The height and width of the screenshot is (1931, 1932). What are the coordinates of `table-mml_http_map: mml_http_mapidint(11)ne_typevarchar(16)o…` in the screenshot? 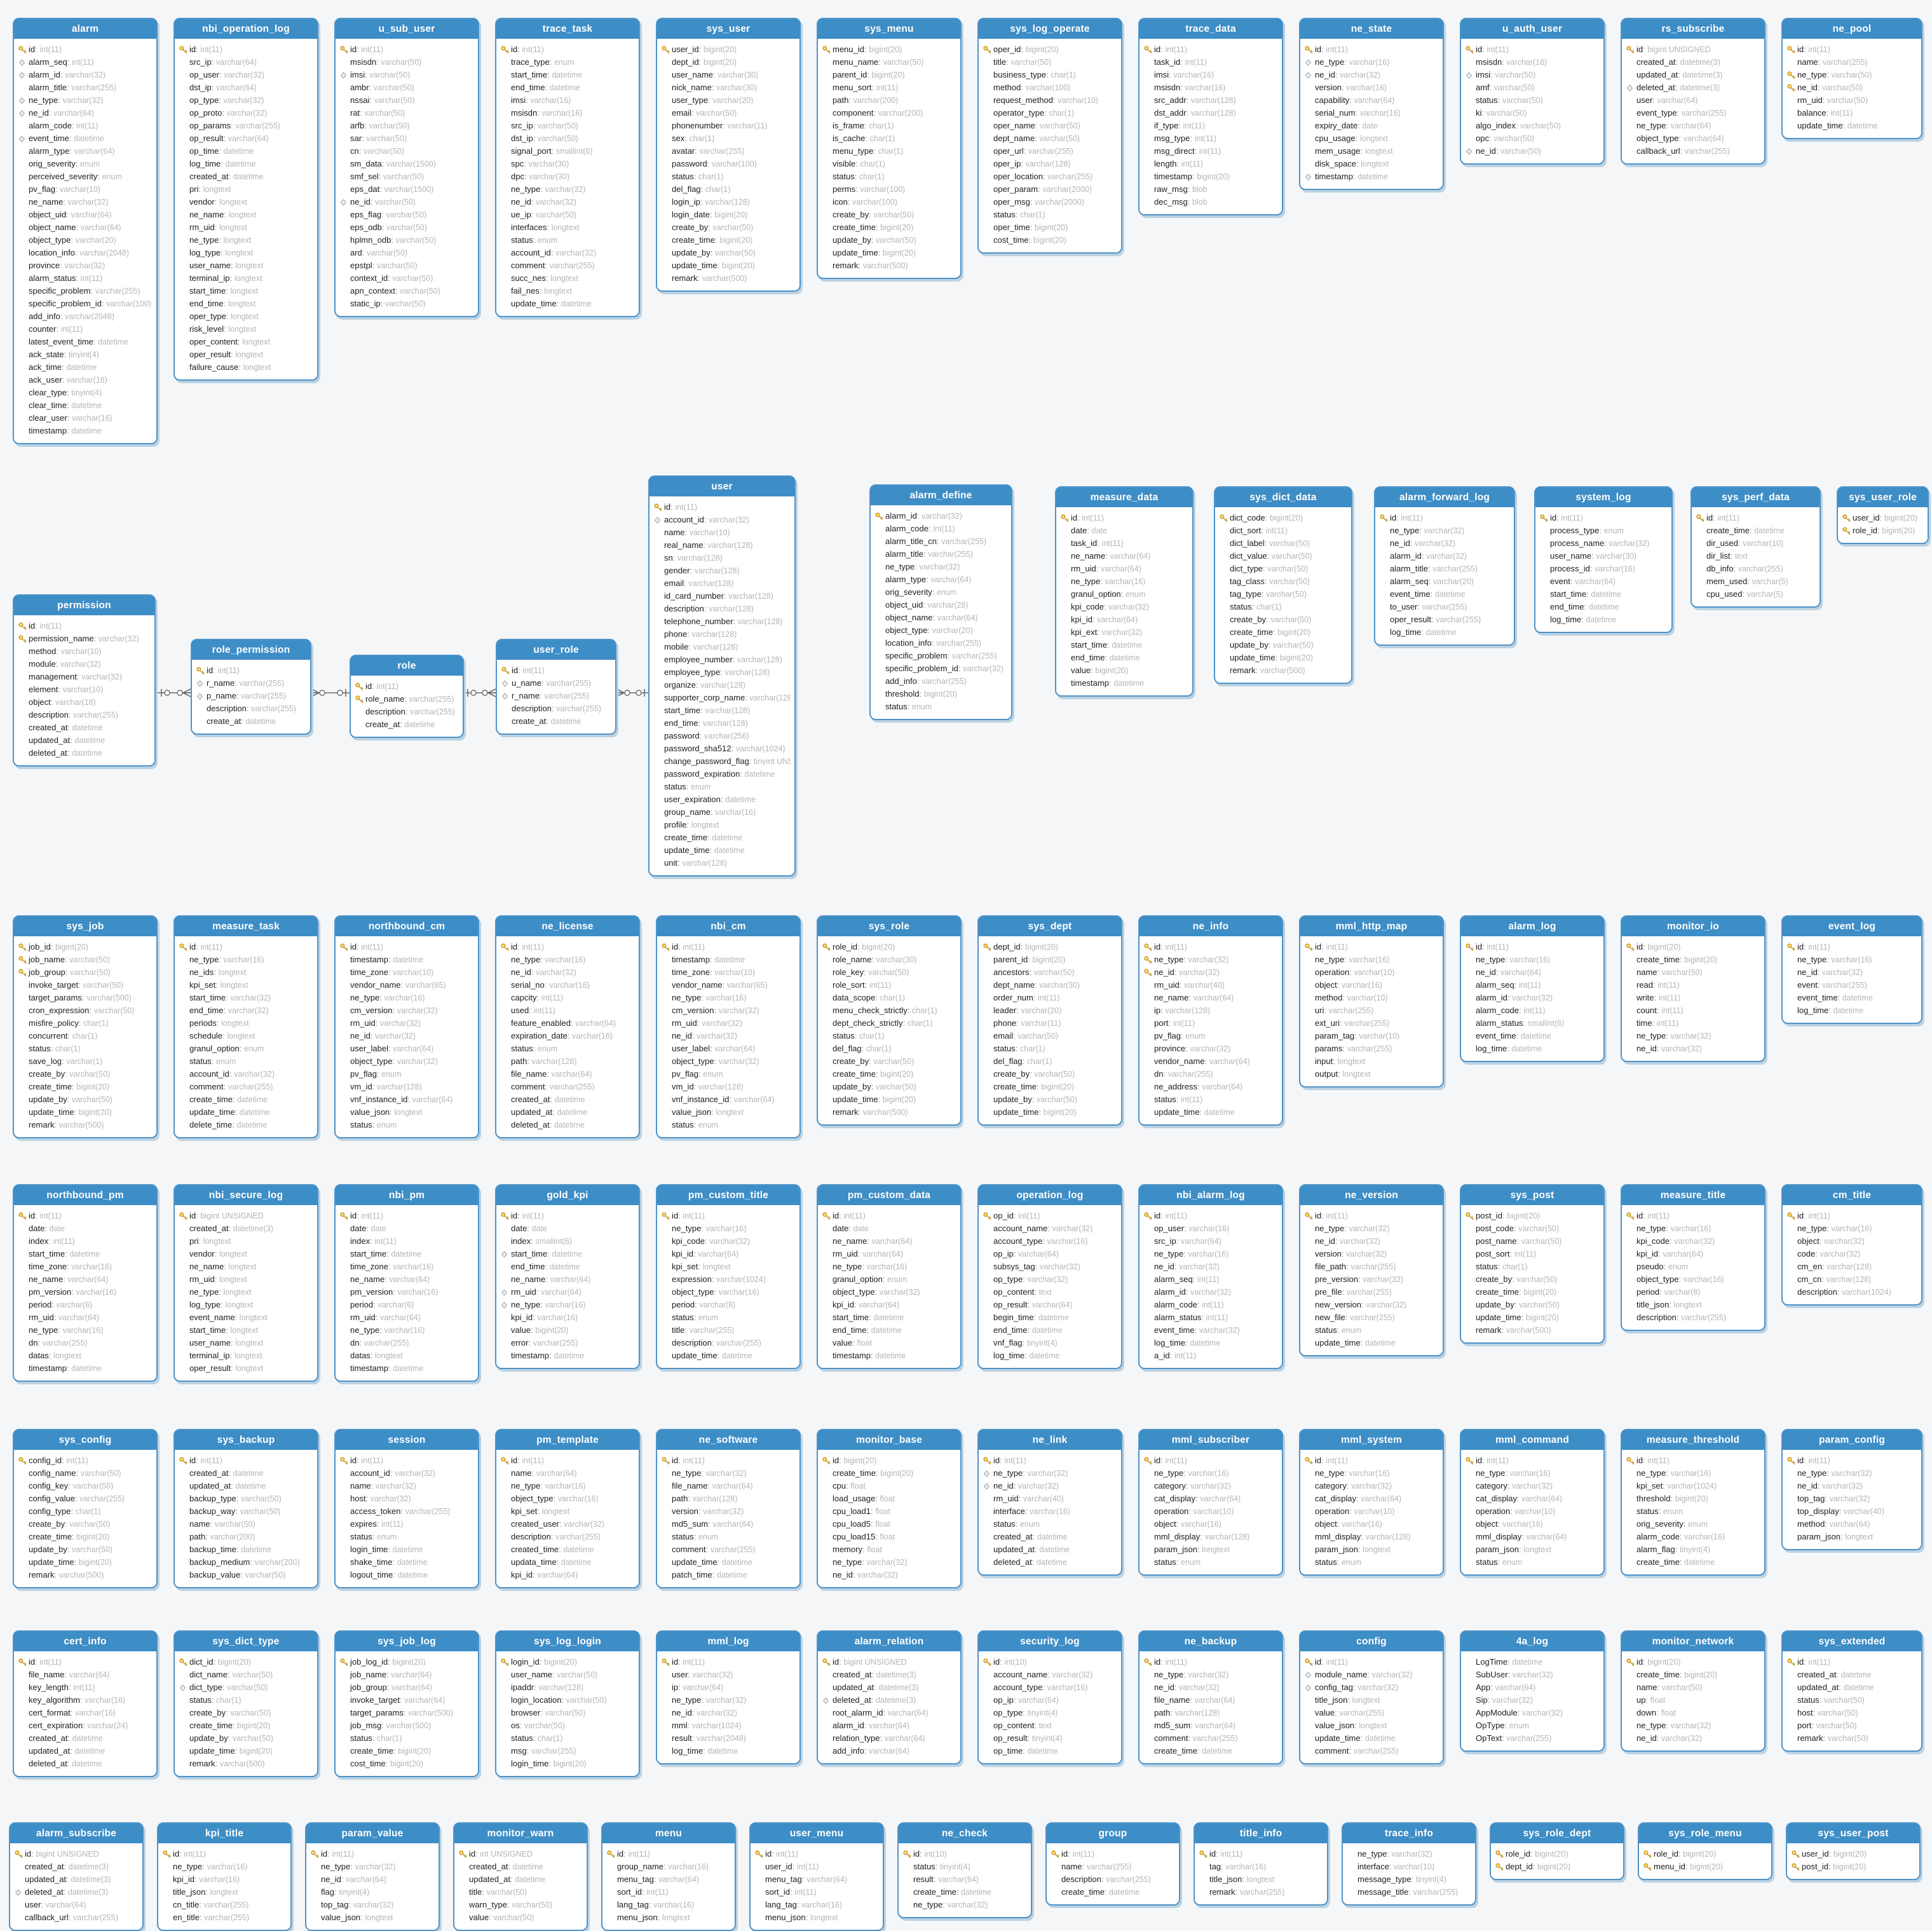 It's located at (1371, 1001).